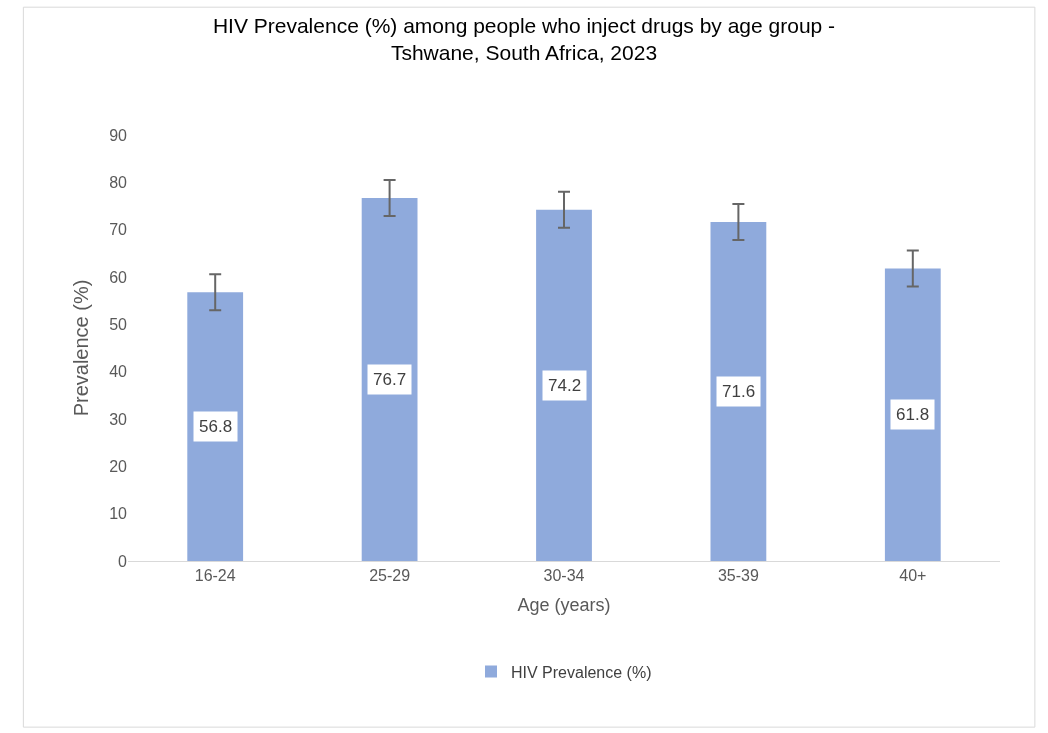 The image size is (1048, 733). Describe the element at coordinates (118, 230) in the screenshot. I see `y-tick-label: 70` at that location.